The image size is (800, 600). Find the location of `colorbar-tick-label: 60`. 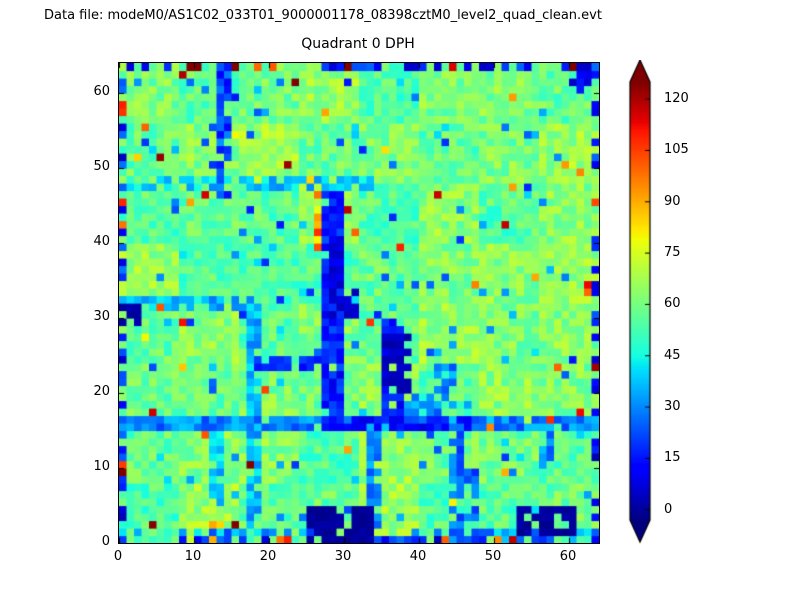

colorbar-tick-label: 60 is located at coordinates (672, 304).